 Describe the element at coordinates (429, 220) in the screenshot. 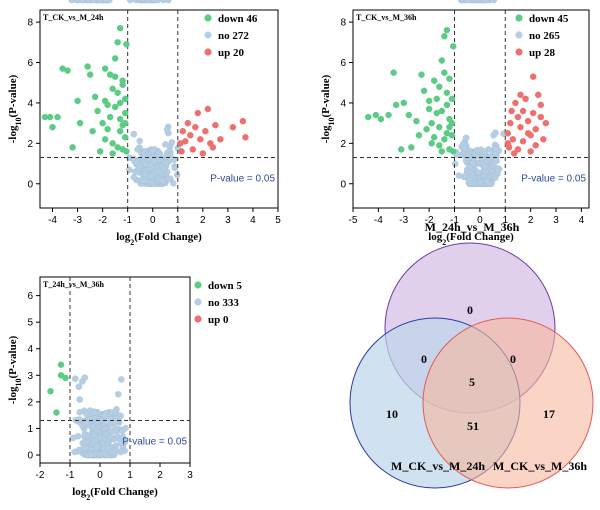

I see `x-tick-label: -2` at that location.